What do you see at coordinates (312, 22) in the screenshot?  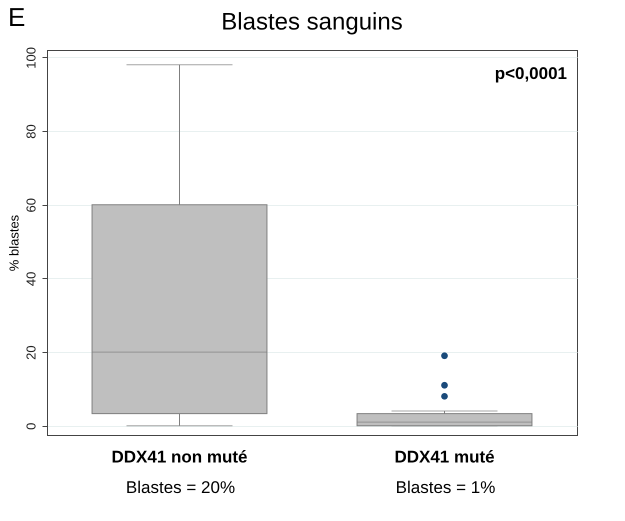 I see `chart-title: Blastes sanguins` at bounding box center [312, 22].